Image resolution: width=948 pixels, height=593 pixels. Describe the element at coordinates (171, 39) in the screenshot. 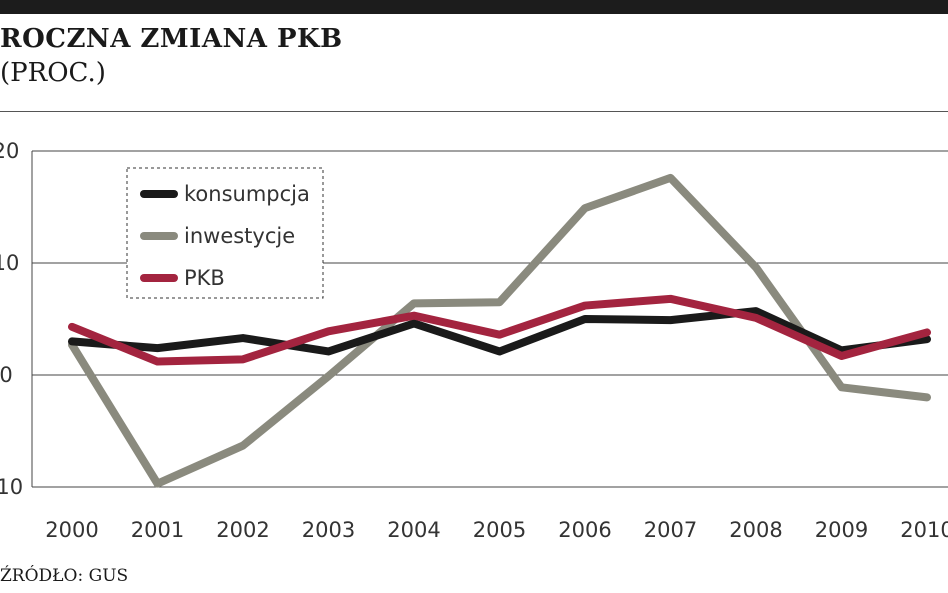

I see `chart-title: ROCZNA ZMIANA PKB` at that location.